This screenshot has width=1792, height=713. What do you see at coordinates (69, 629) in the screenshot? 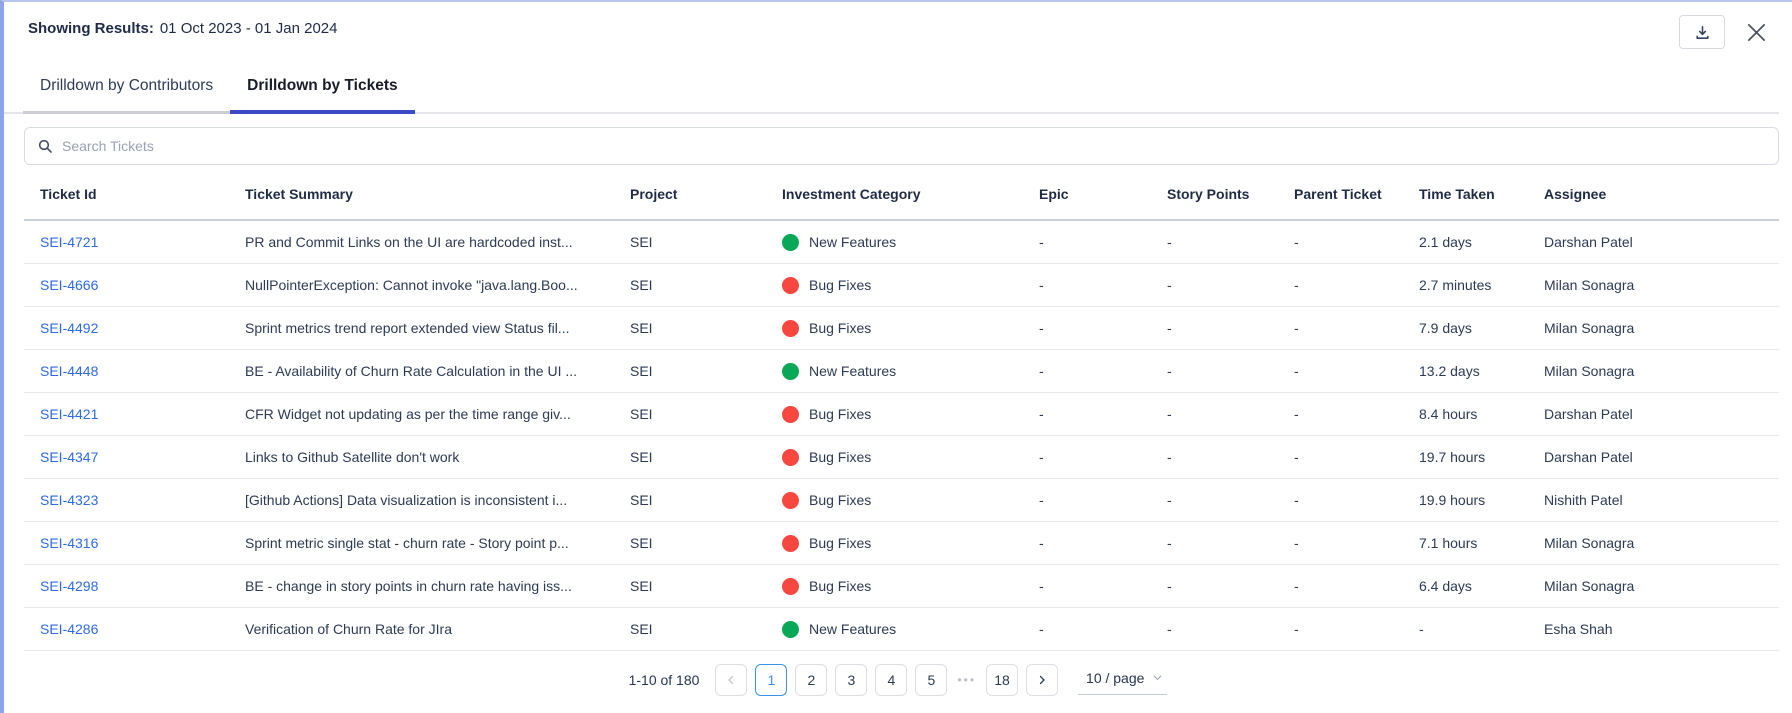
I see `ticket-id-link: SEI-4286` at bounding box center [69, 629].